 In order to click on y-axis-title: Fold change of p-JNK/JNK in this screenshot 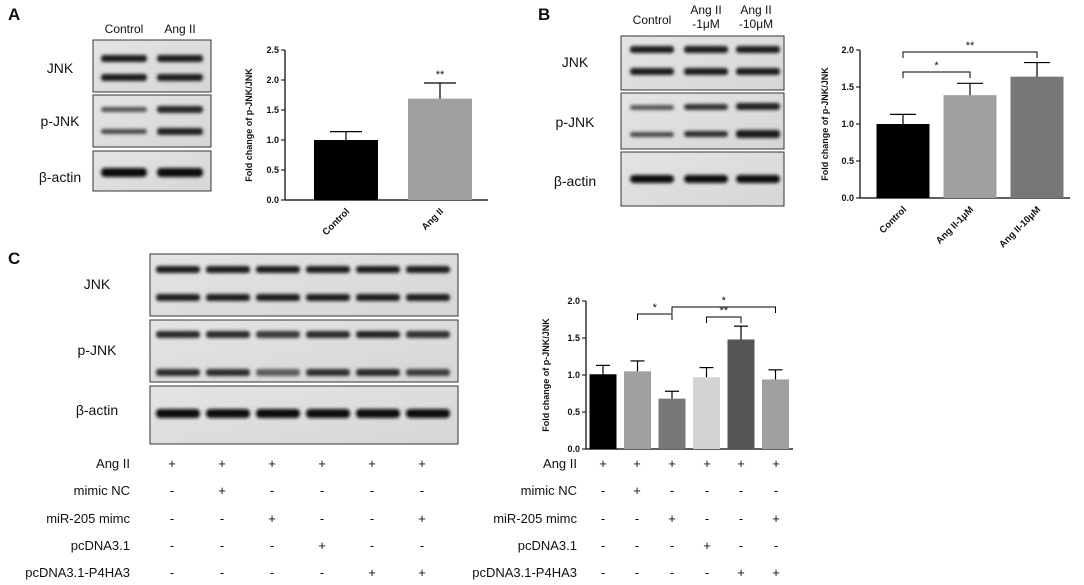, I will do `click(249, 125)`.